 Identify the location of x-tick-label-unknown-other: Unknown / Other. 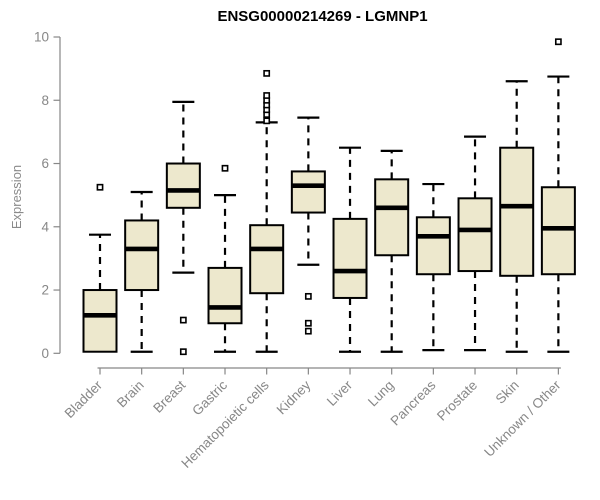
(522, 418).